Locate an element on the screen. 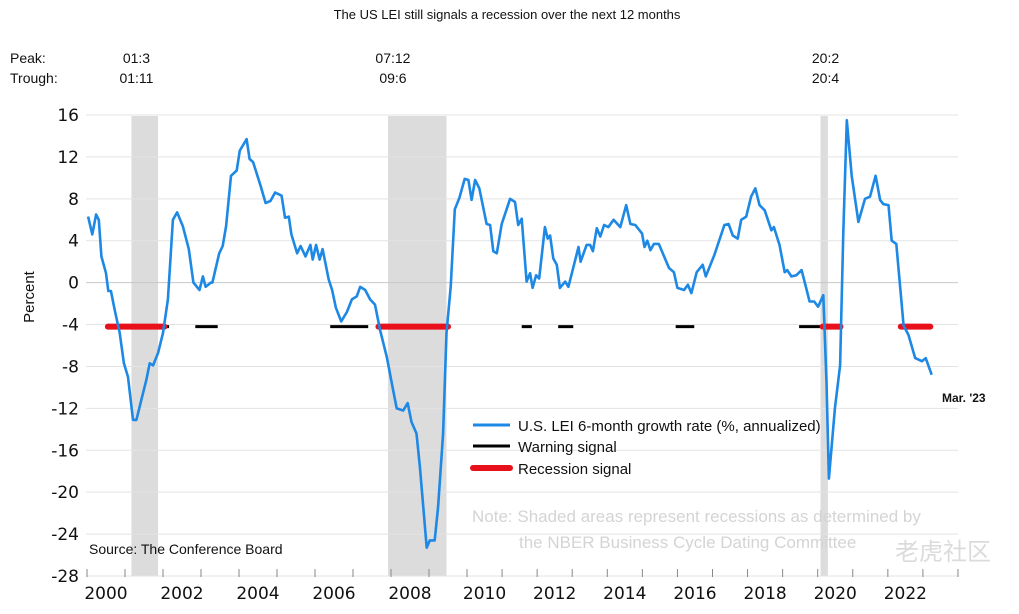 This screenshot has width=1019, height=614. peak-trough-labels: 01:3 01:11 07:12 09:6 20:2 20:4 is located at coordinates (479, 68).